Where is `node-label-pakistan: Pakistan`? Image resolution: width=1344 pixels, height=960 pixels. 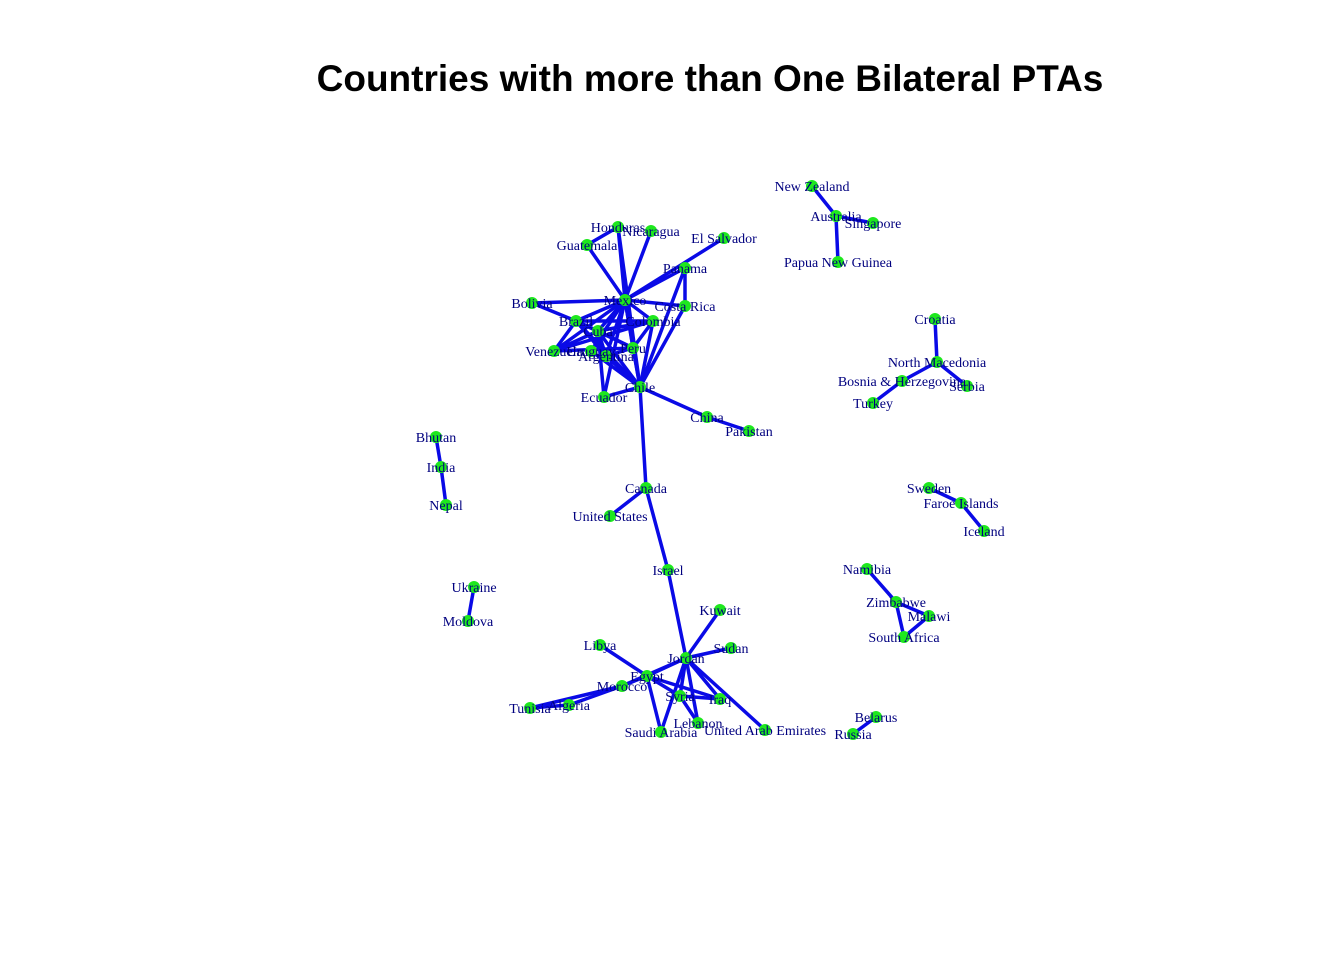 node-label-pakistan: Pakistan is located at coordinates (748, 432).